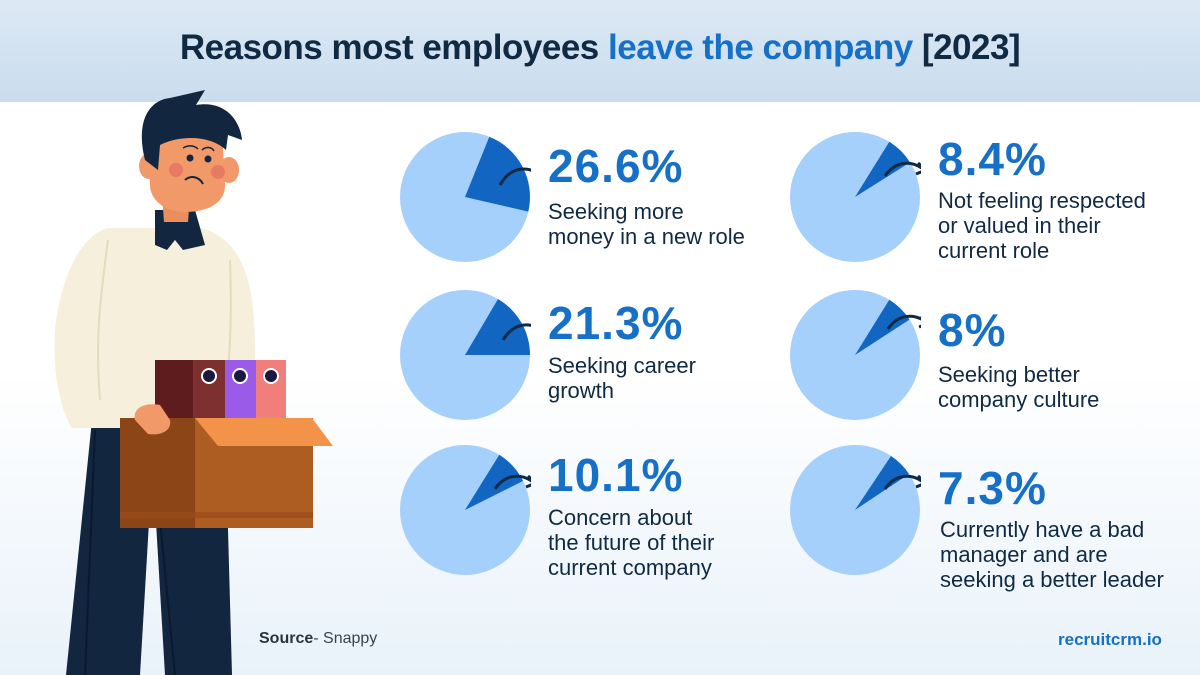 This screenshot has width=1200, height=675. I want to click on source-label: Source, so click(286, 638).